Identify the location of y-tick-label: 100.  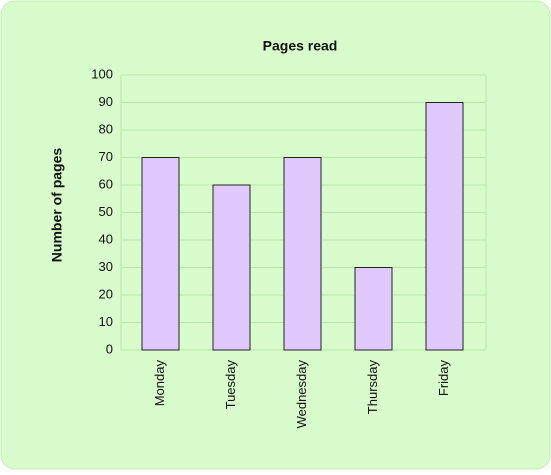
(102, 73).